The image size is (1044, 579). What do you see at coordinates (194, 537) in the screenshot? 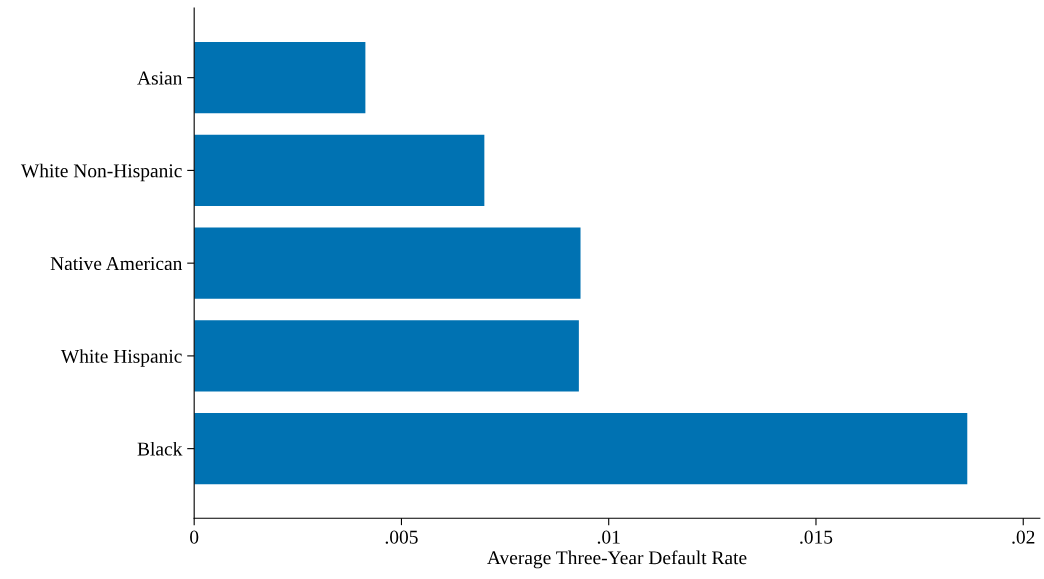
I see `x-tick-label: 0` at bounding box center [194, 537].